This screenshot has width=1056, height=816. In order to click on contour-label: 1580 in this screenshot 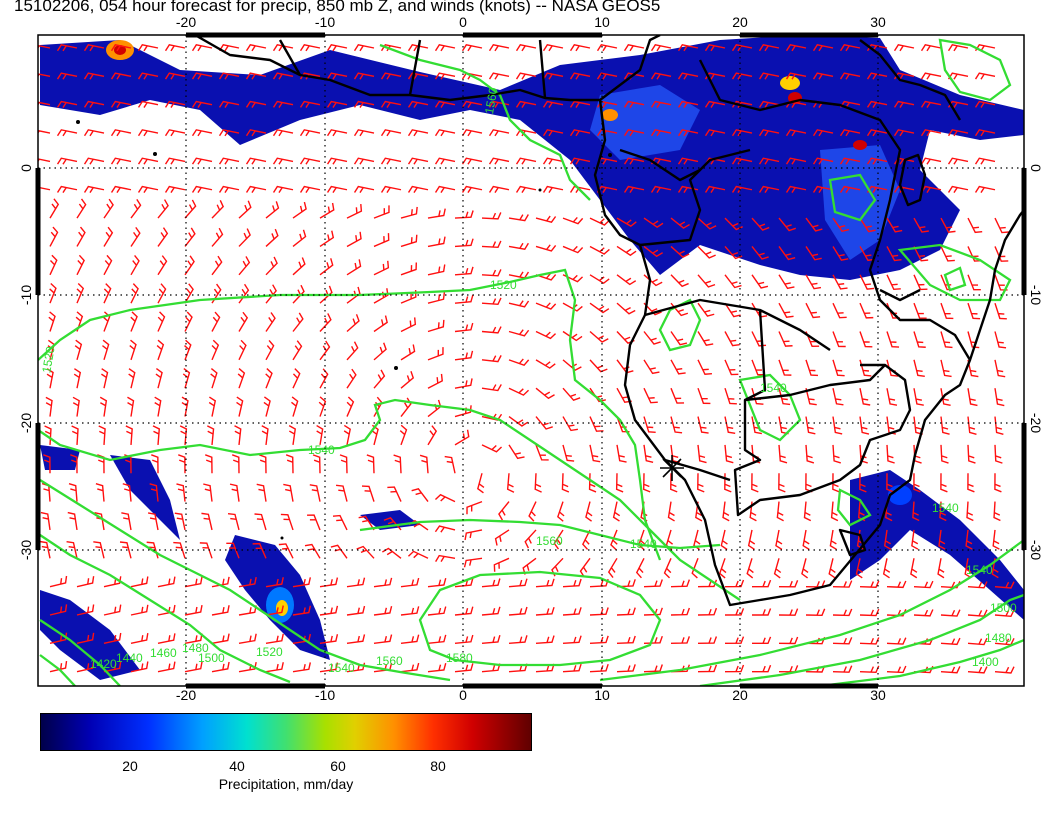, I will do `click(459, 658)`.